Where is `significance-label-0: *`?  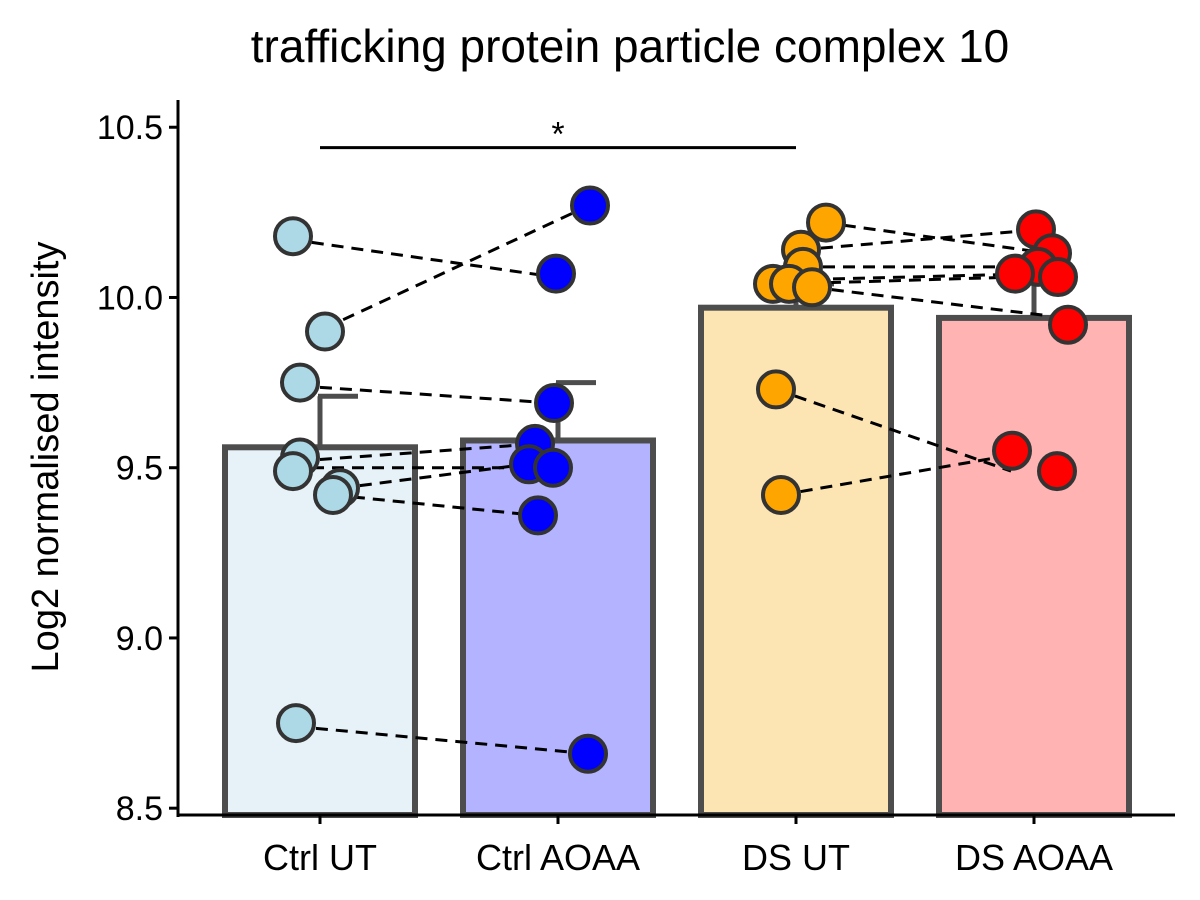 significance-label-0: * is located at coordinates (557, 135).